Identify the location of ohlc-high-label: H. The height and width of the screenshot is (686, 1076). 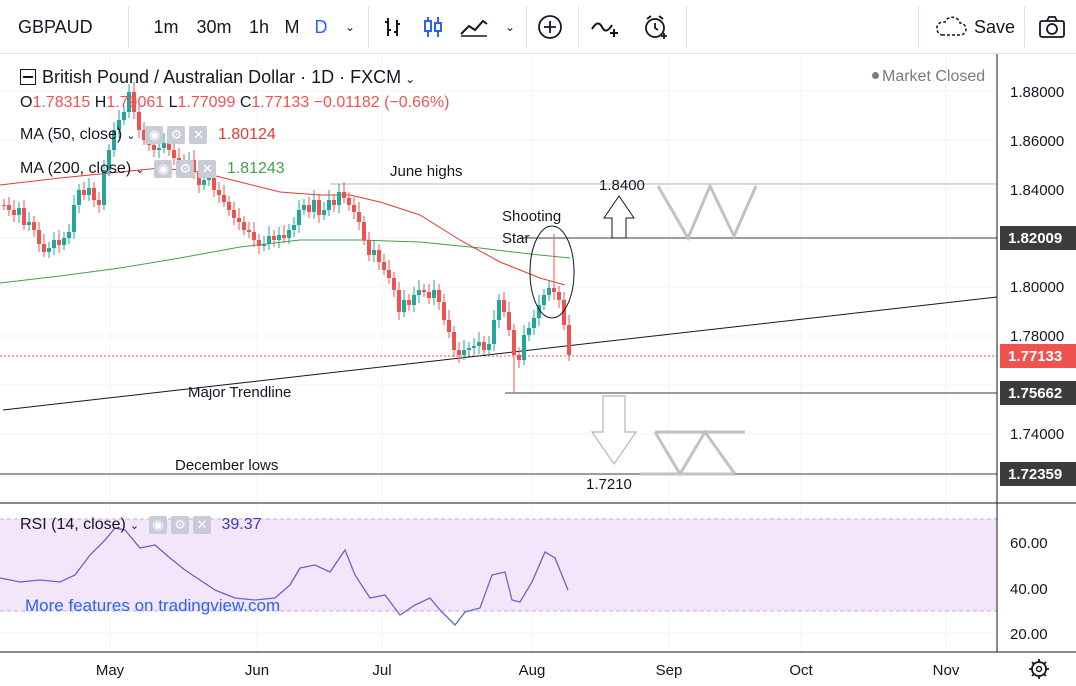
(100, 102).